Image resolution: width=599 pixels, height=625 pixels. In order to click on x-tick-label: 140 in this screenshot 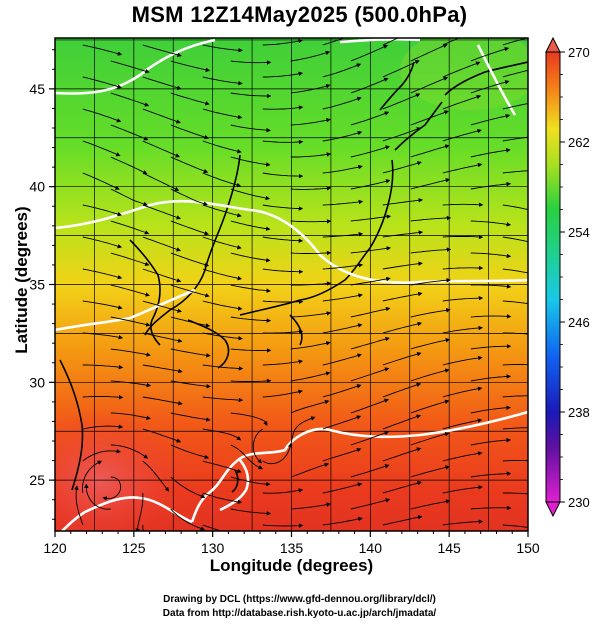, I will do `click(371, 548)`.